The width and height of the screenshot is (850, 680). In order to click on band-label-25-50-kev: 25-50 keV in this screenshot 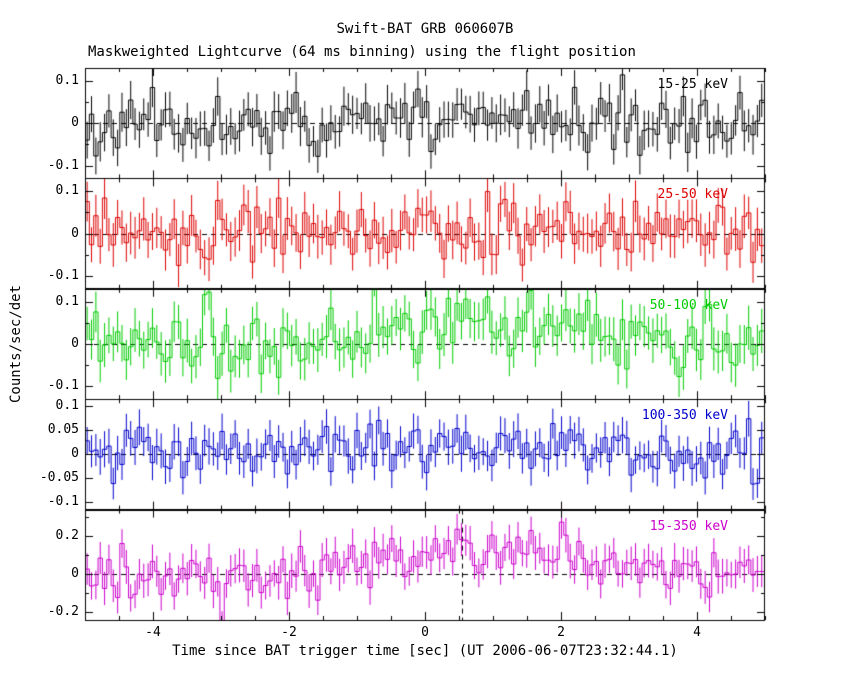, I will do `click(692, 195)`.